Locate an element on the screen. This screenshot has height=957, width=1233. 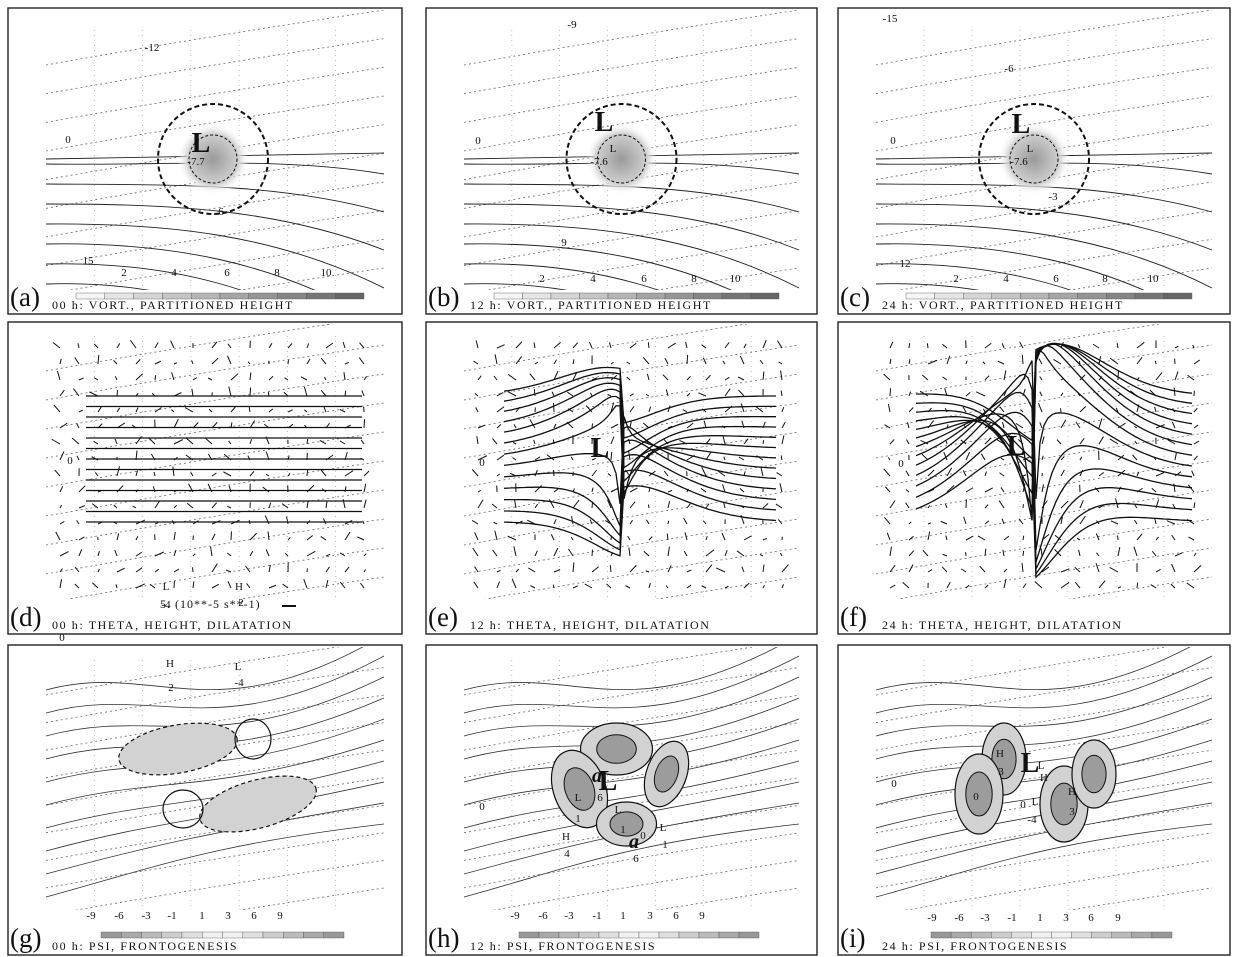
contour-value-label: -6 is located at coordinates (1009, 69).